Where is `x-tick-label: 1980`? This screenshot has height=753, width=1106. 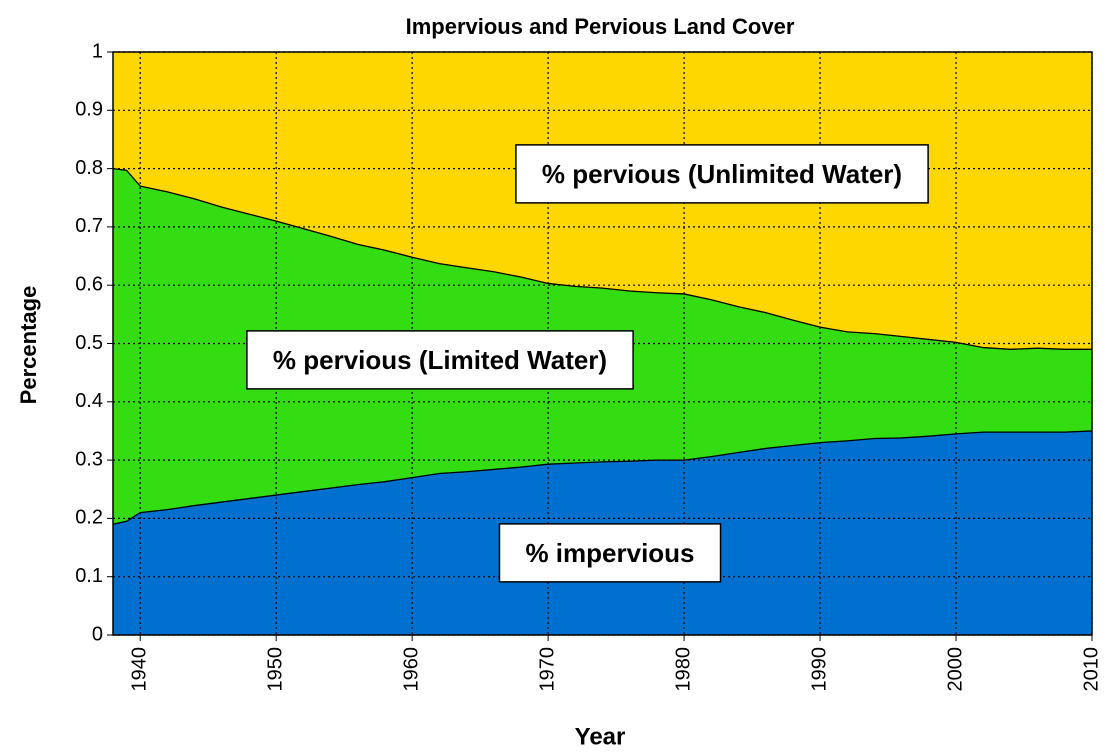 x-tick-label: 1980 is located at coordinates (683, 669).